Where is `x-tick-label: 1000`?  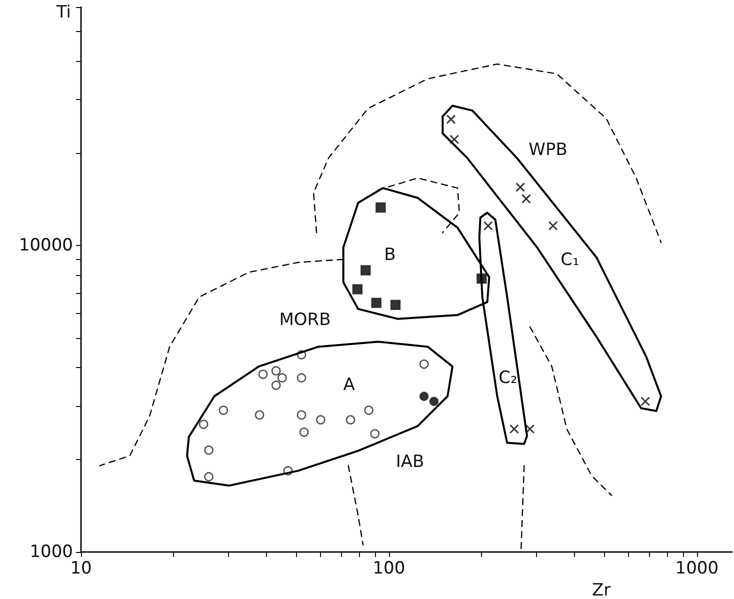 x-tick-label: 1000 is located at coordinates (697, 568).